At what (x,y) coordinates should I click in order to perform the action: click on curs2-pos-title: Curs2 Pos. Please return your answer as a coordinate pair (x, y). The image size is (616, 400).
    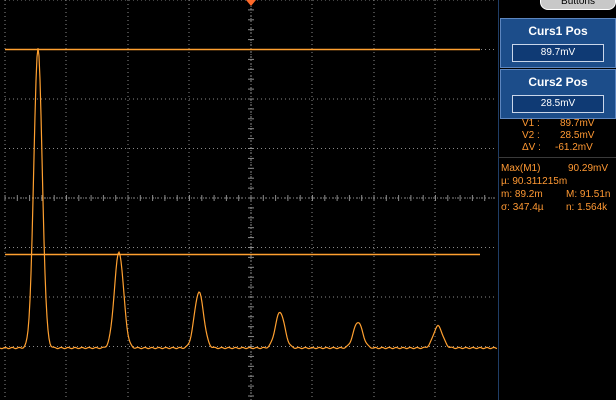
    Looking at the image, I should click on (558, 82).